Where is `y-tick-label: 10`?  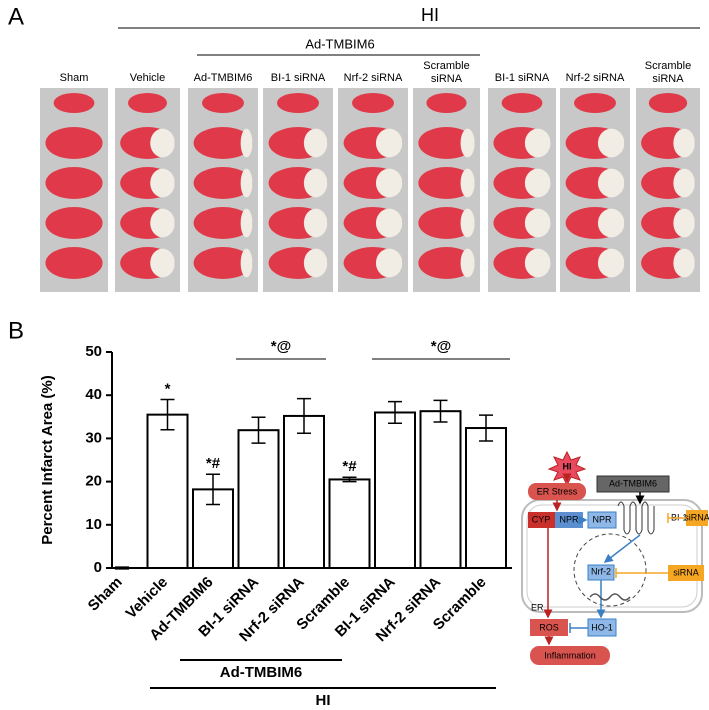
y-tick-label: 10 is located at coordinates (93, 524).